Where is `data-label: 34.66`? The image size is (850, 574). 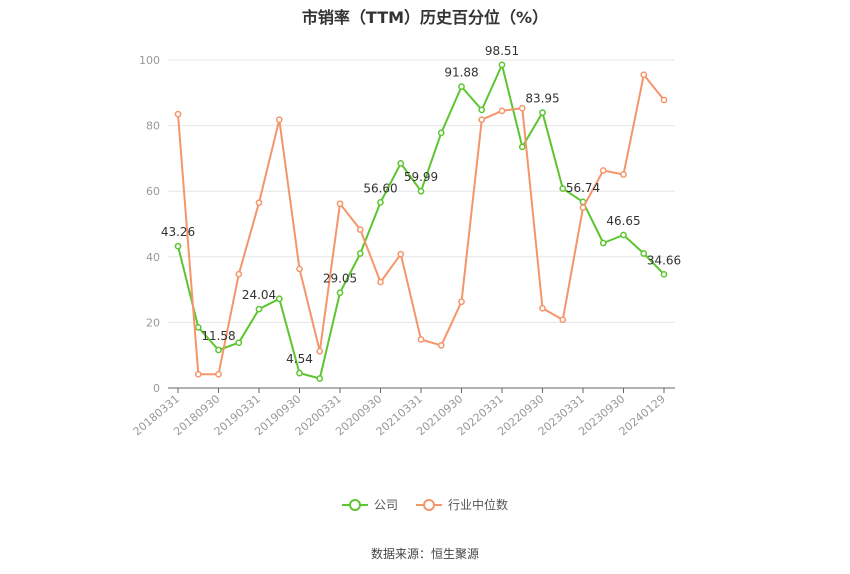 data-label: 34.66 is located at coordinates (664, 260).